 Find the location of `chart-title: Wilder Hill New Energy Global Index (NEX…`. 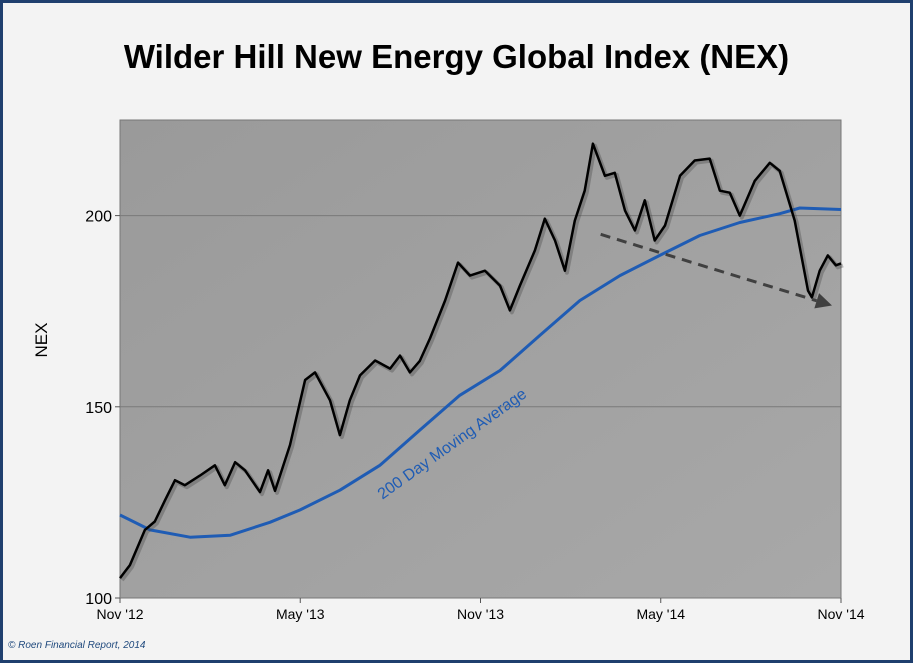

chart-title: Wilder Hill New Energy Global Index (NEX… is located at coordinates (456, 56).